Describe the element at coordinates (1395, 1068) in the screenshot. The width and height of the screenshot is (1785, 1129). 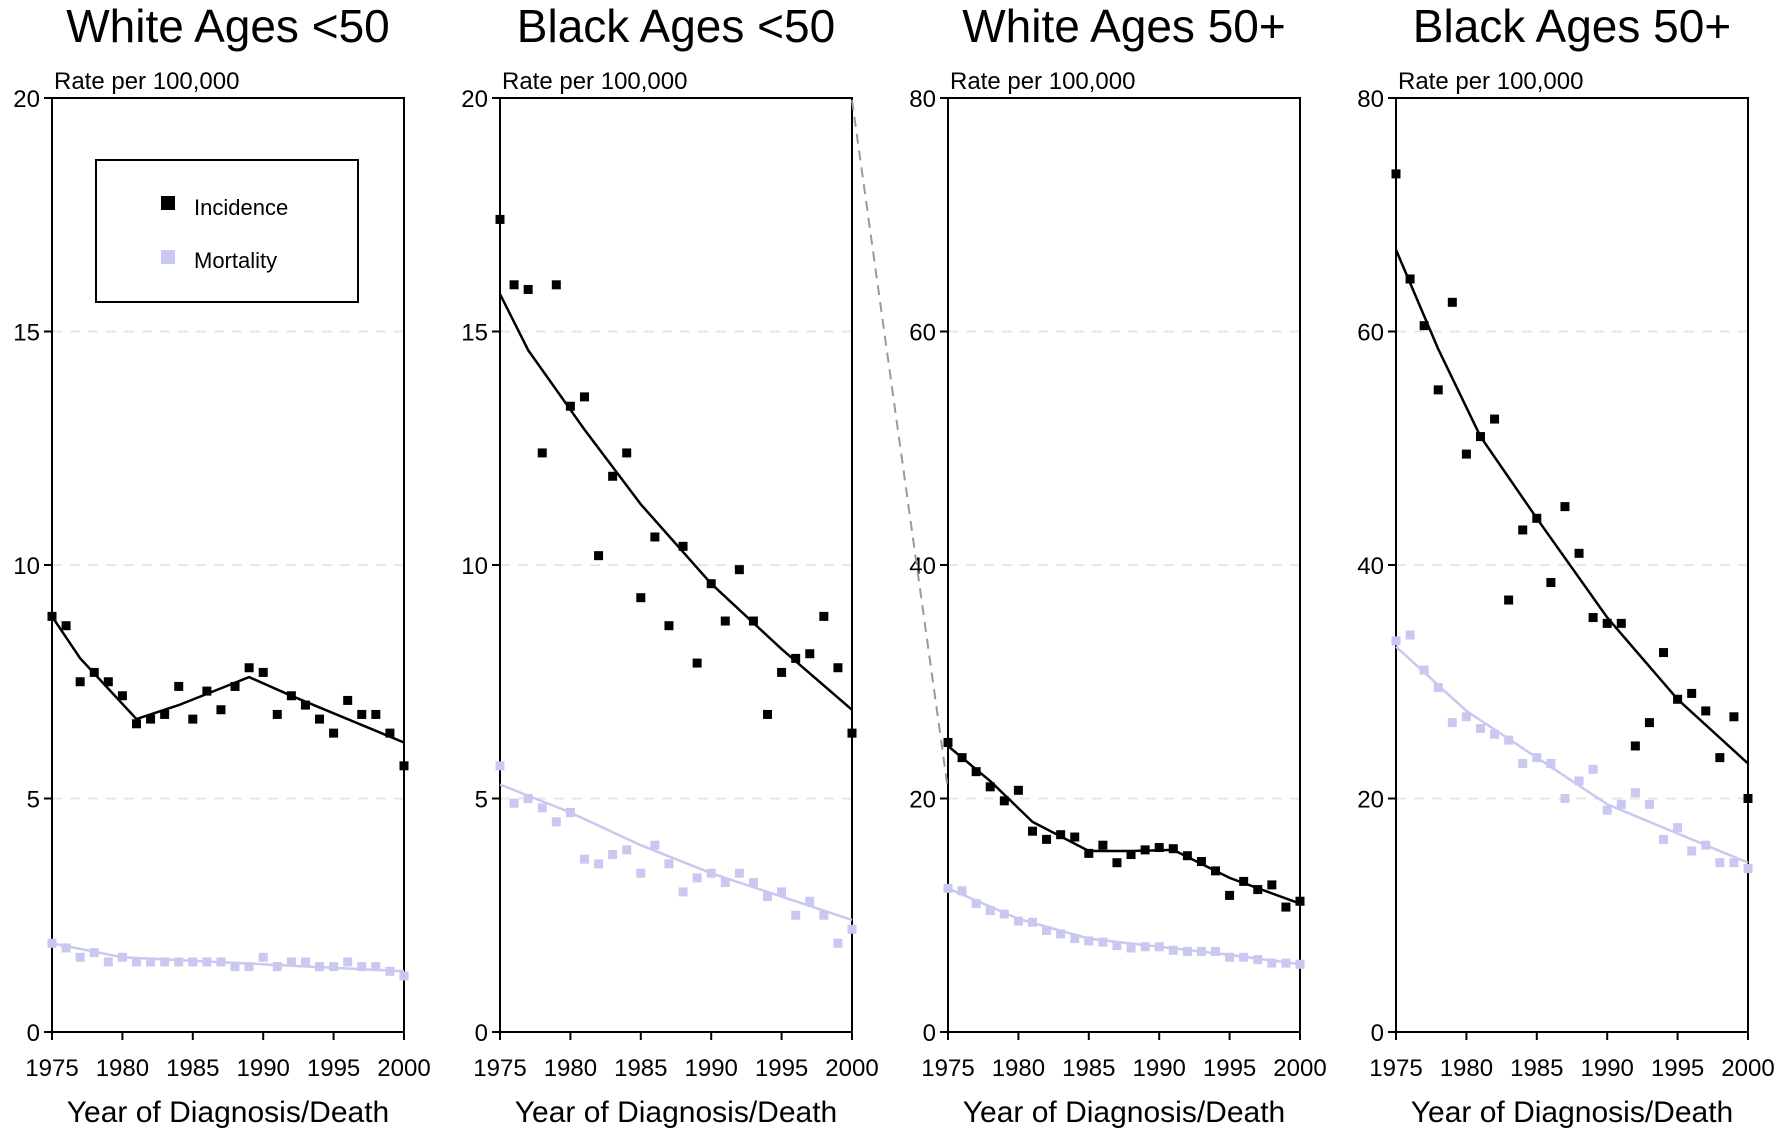
I see `x-tick-label: 1975` at that location.